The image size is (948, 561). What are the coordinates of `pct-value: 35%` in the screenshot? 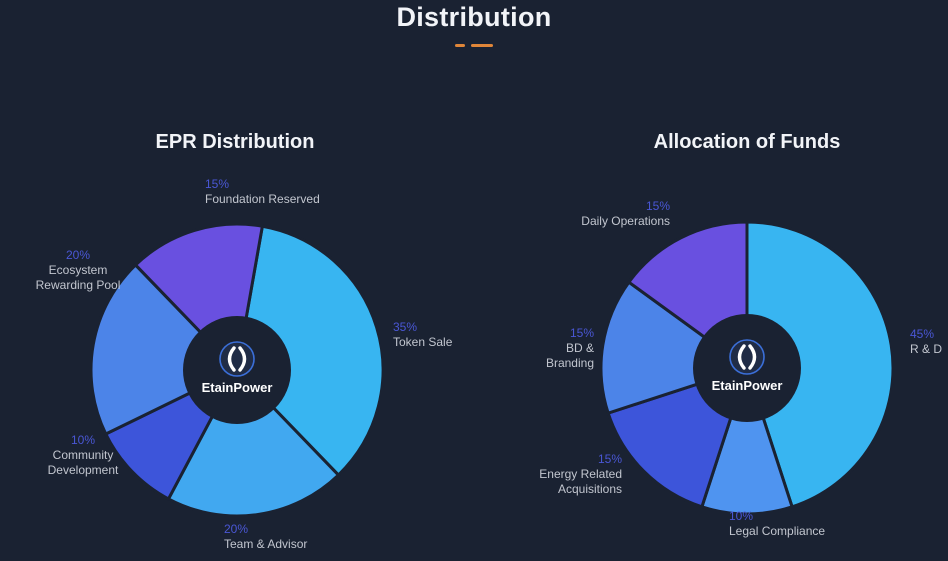 It's located at (405, 327).